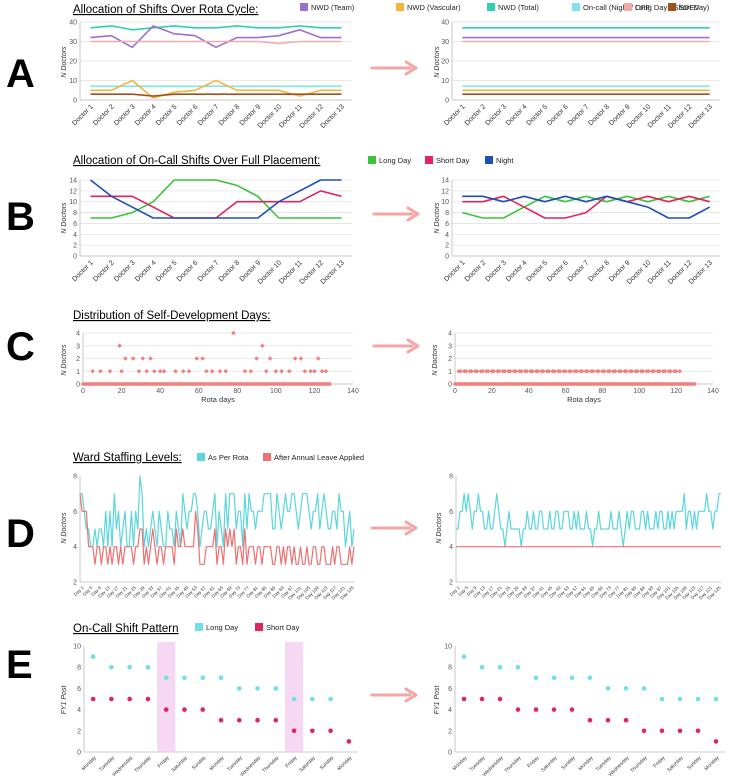  Describe the element at coordinates (209, 271) in the screenshot. I see `x-tick-label: Doctor 7` at that location.